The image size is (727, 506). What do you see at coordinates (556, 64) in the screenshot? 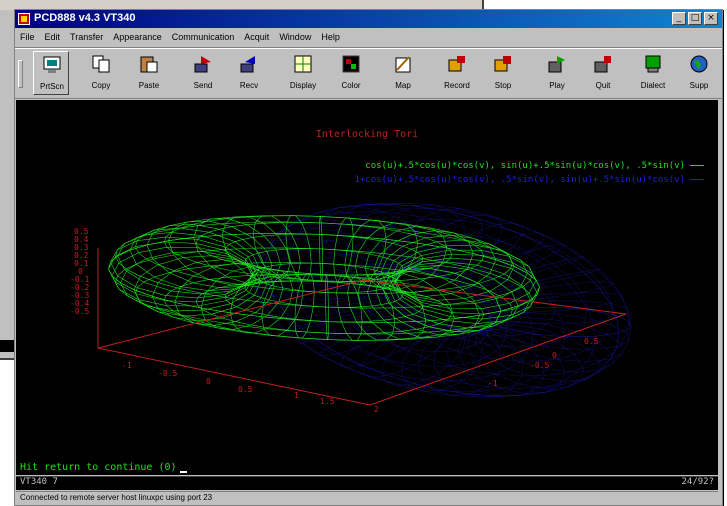
I see `play-icon` at bounding box center [556, 64].